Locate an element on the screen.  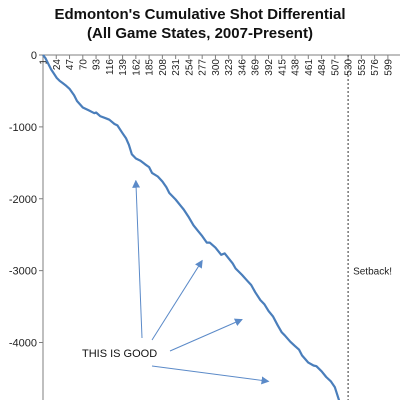
x-tick-label: 392 is located at coordinates (269, 67).